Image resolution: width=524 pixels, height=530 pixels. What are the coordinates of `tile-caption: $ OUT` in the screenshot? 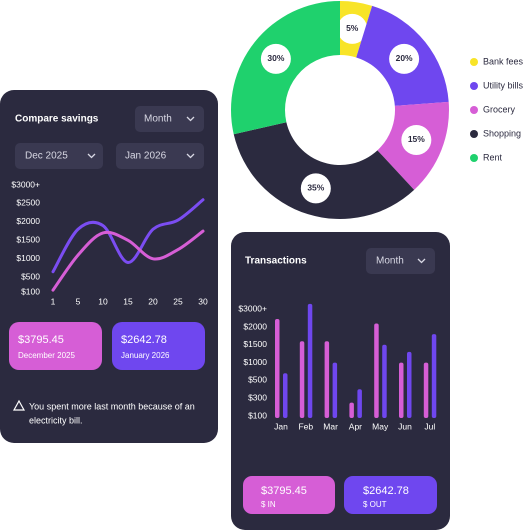 It's located at (375, 504).